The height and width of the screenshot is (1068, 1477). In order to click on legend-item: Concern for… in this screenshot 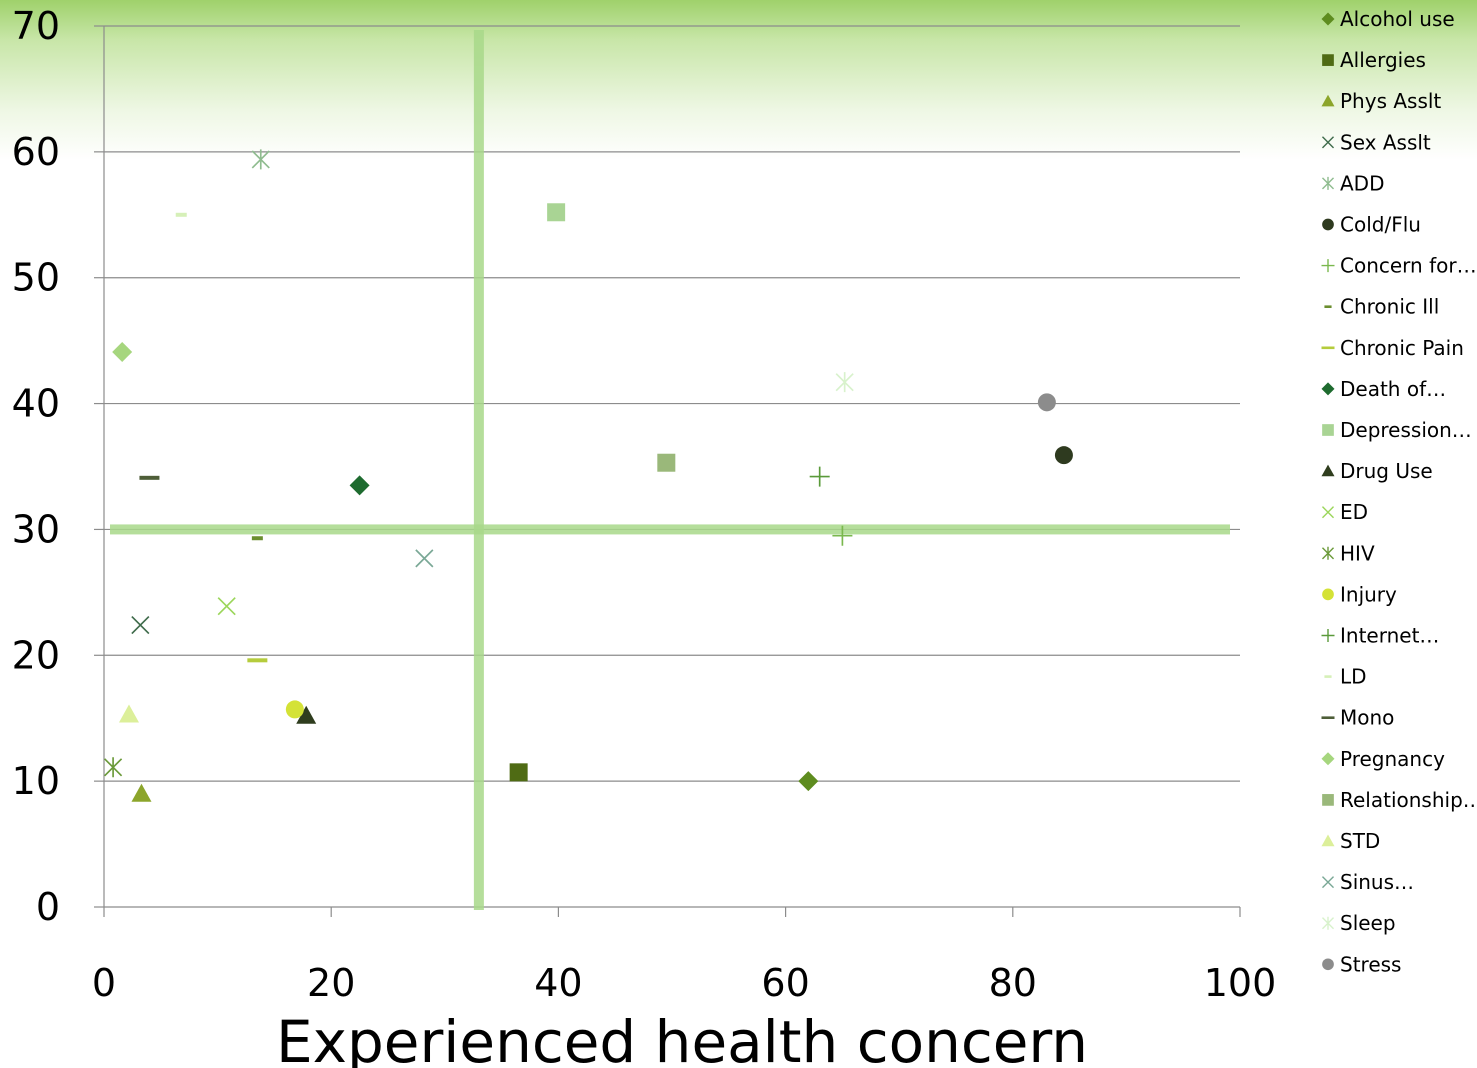, I will do `click(1399, 266)`.